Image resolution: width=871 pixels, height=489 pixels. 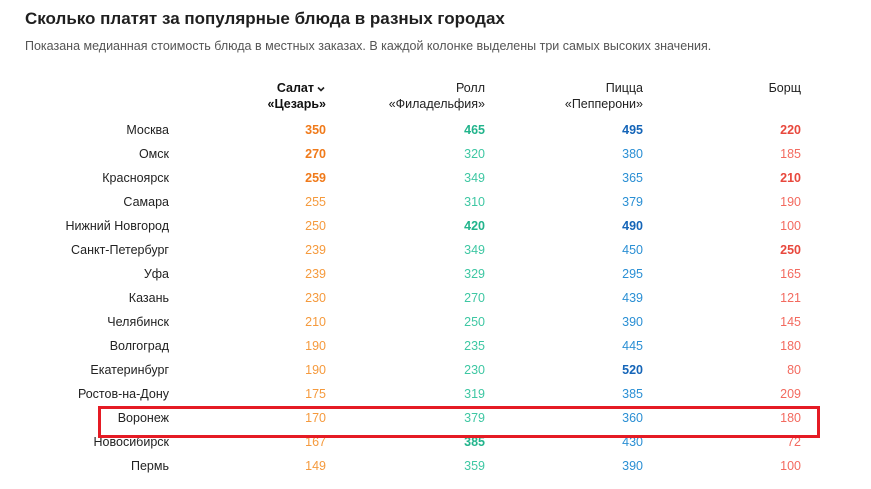 I want to click on borscht-price: 80, so click(x=794, y=370).